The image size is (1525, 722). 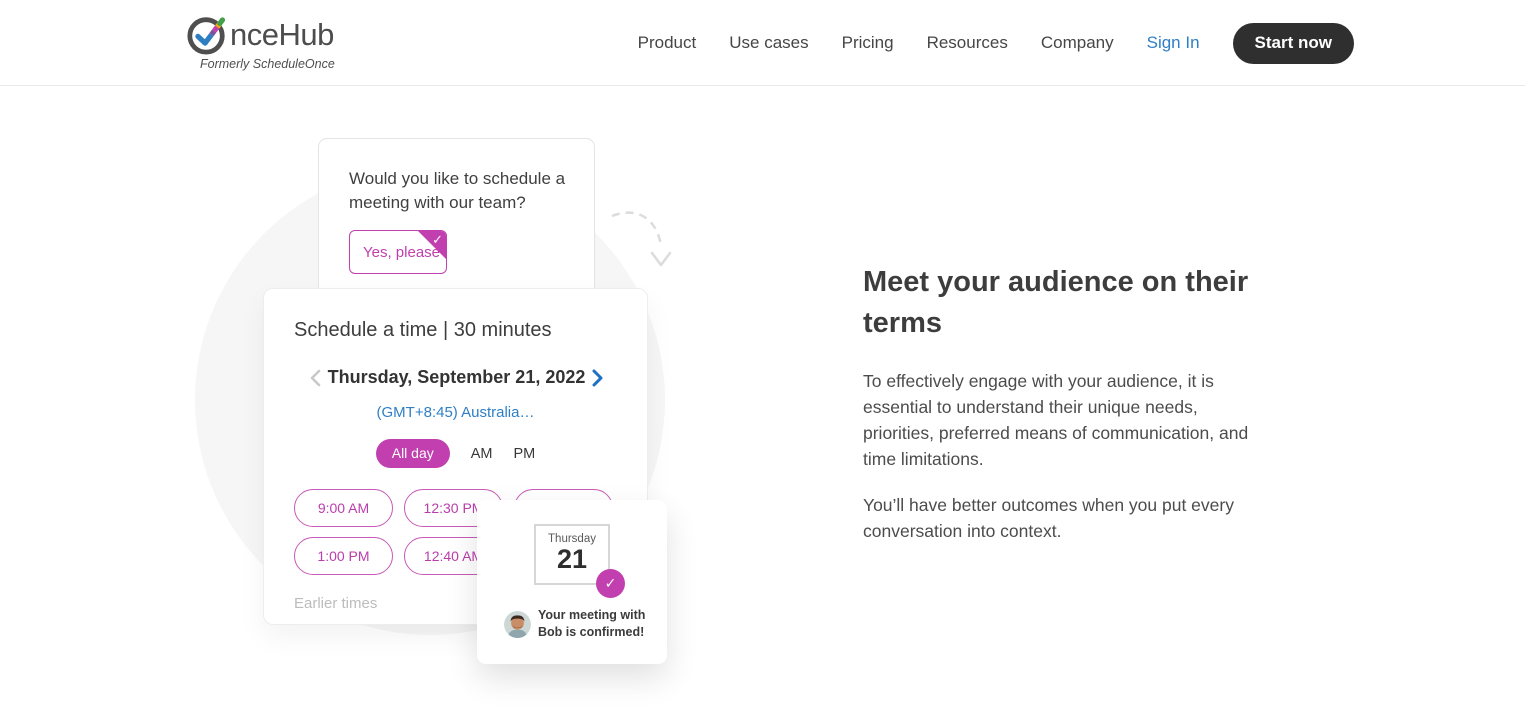 I want to click on oncehub-logo: nceHub Formerly ScheduleOnce, so click(x=260, y=42).